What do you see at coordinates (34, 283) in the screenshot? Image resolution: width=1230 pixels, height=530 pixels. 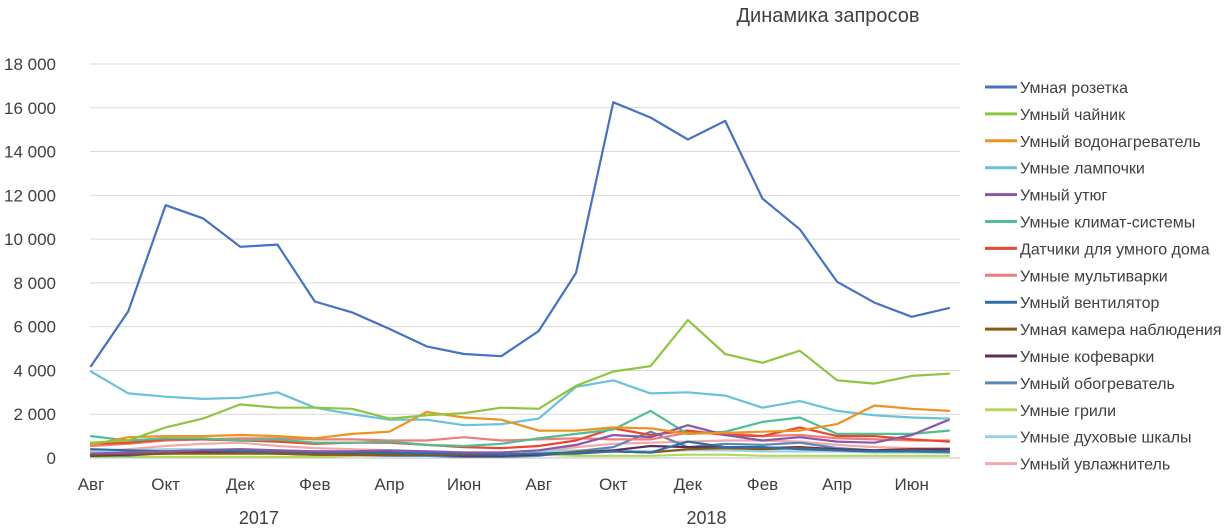 I see `y-tick-label: 8 000` at bounding box center [34, 283].